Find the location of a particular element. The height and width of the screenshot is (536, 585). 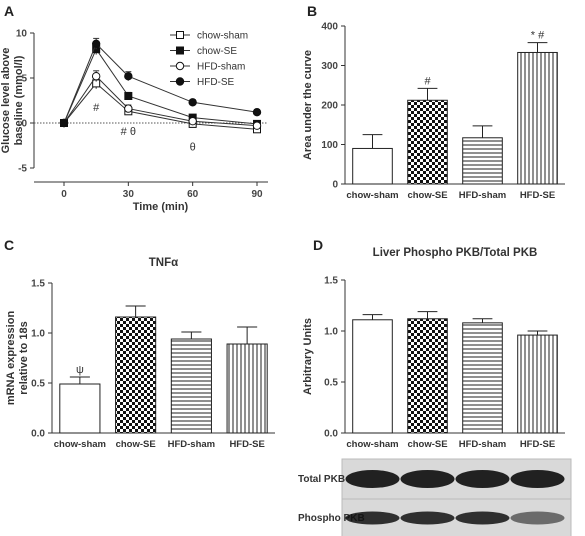

significance-mark: ψ is located at coordinates (80, 370).